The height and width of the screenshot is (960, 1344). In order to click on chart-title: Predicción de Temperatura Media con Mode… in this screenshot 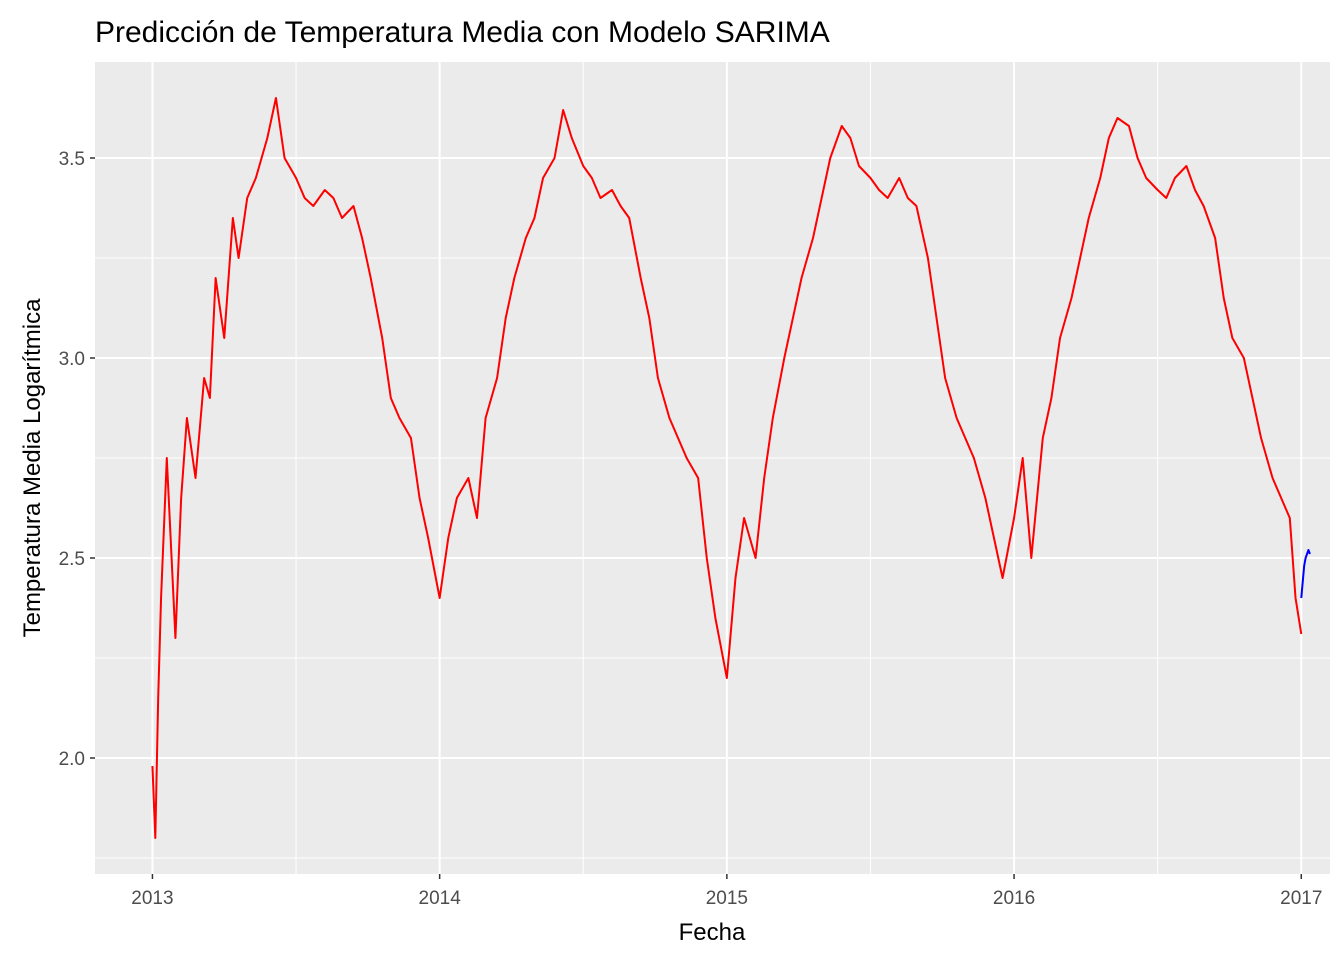, I will do `click(462, 32)`.